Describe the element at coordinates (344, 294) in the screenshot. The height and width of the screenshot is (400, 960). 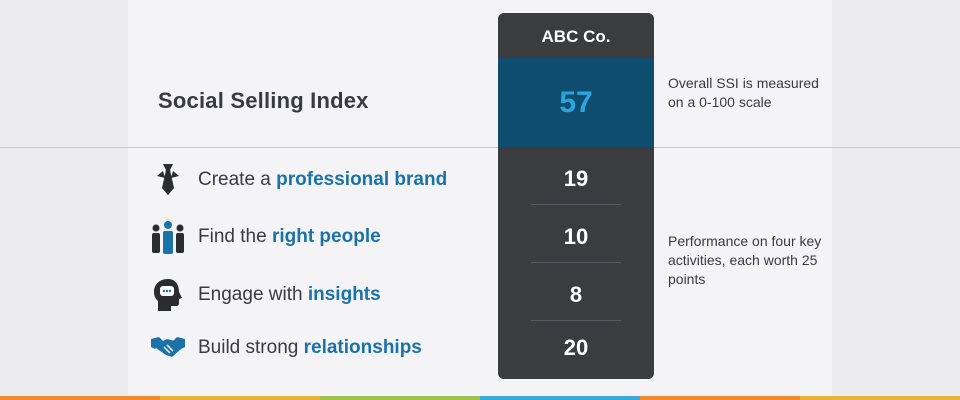
I see `activity-highlight: insights` at that location.